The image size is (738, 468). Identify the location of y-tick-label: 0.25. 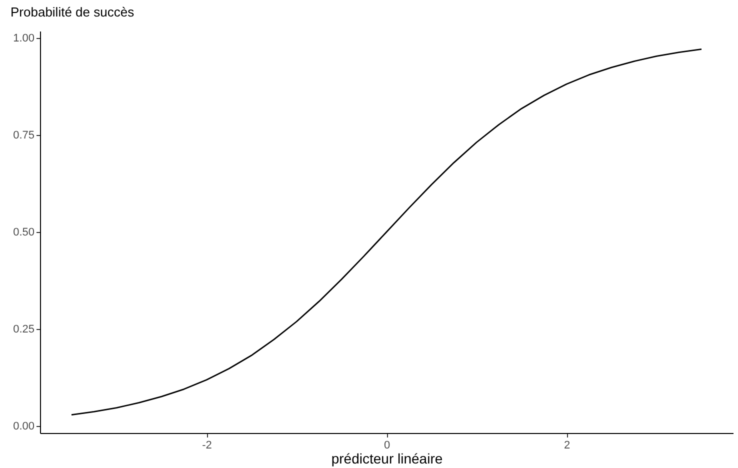
(23, 330).